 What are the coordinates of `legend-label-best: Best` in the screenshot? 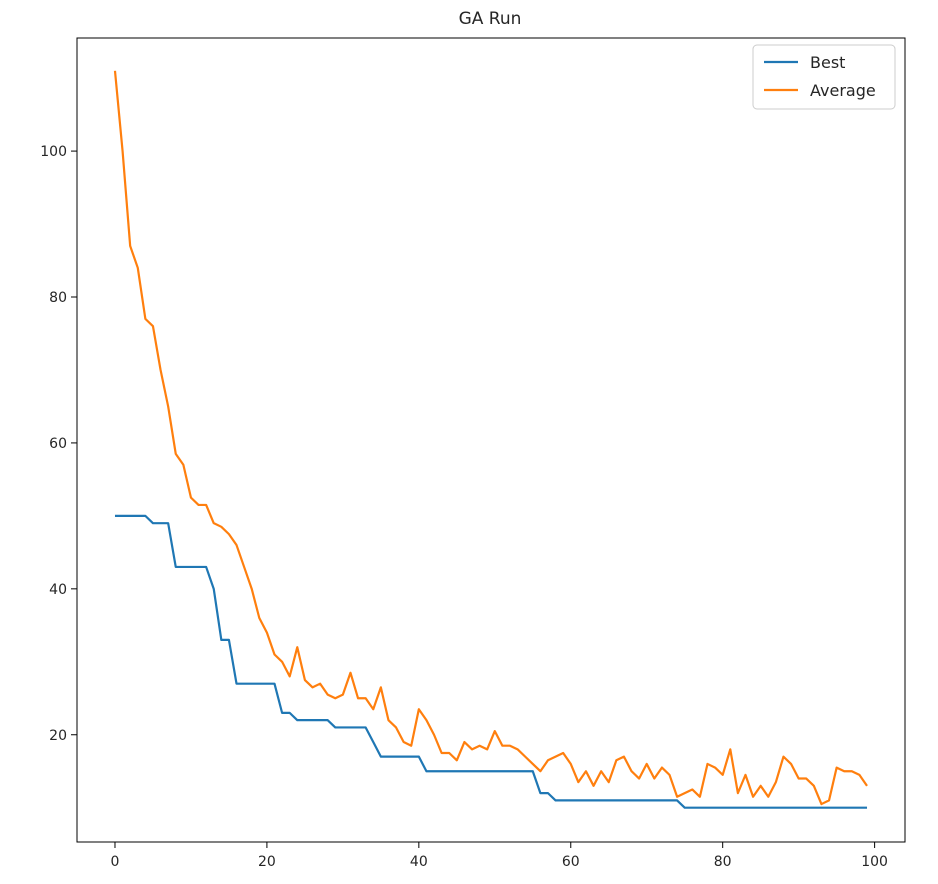 It's located at (827, 62).